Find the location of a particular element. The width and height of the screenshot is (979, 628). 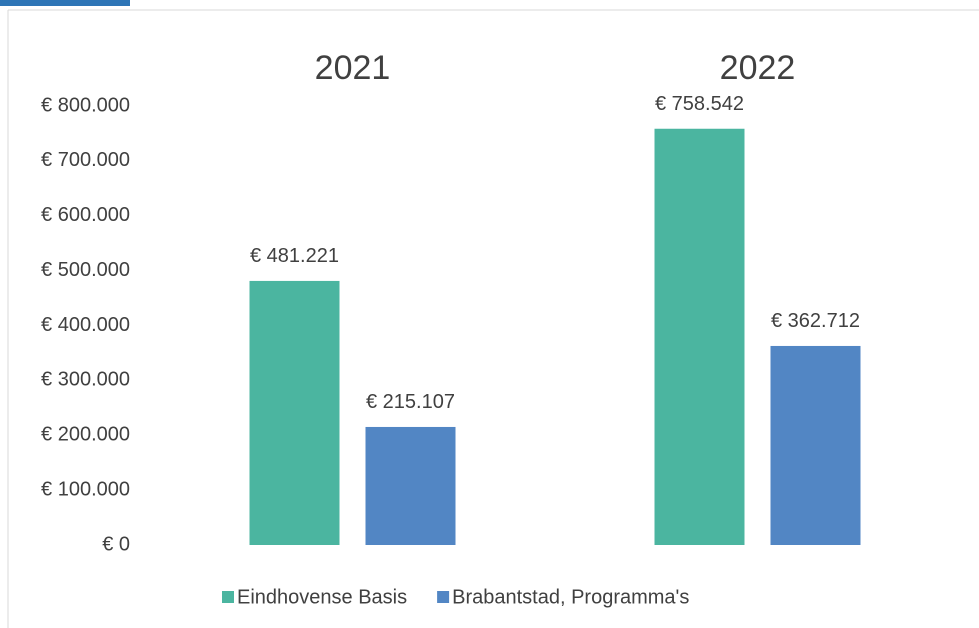

header-fragment is located at coordinates (65, 3).